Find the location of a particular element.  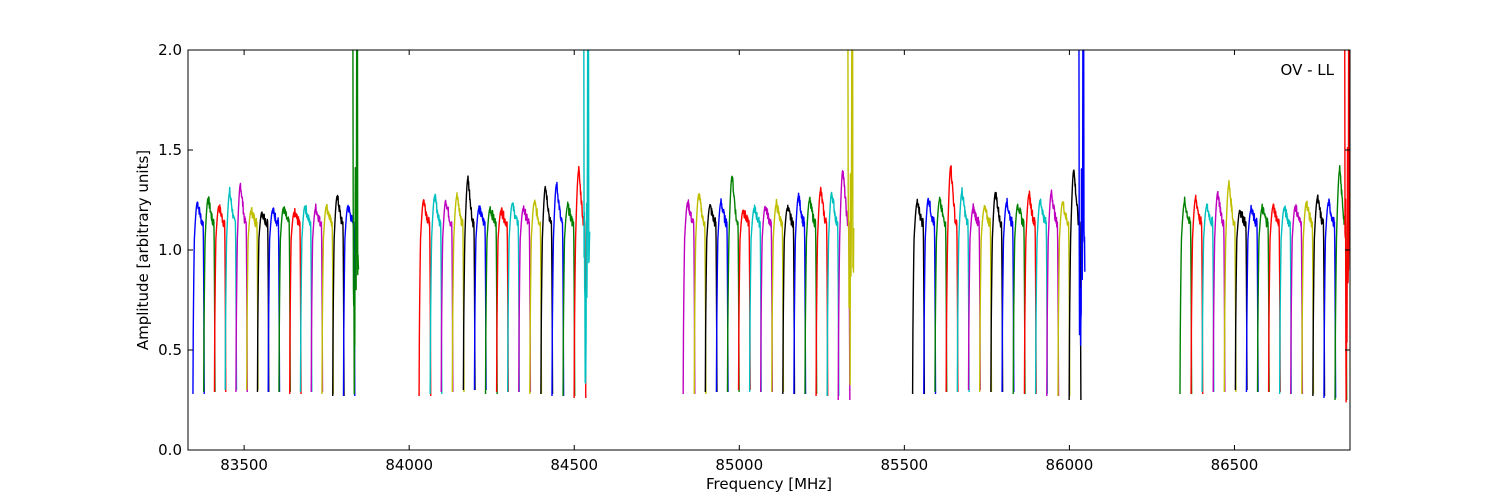

x-tick-label: 85000 is located at coordinates (739, 465).